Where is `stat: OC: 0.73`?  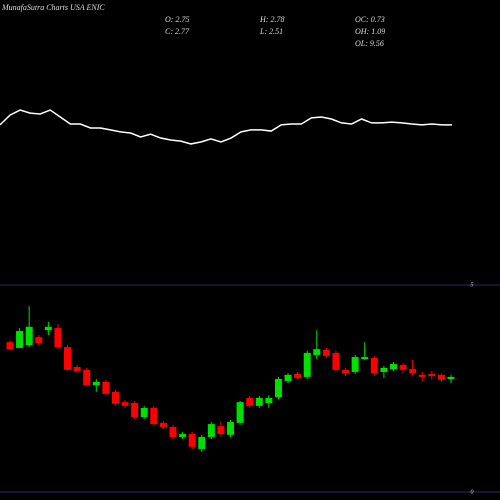
stat: OC: 0.73 is located at coordinates (370, 19).